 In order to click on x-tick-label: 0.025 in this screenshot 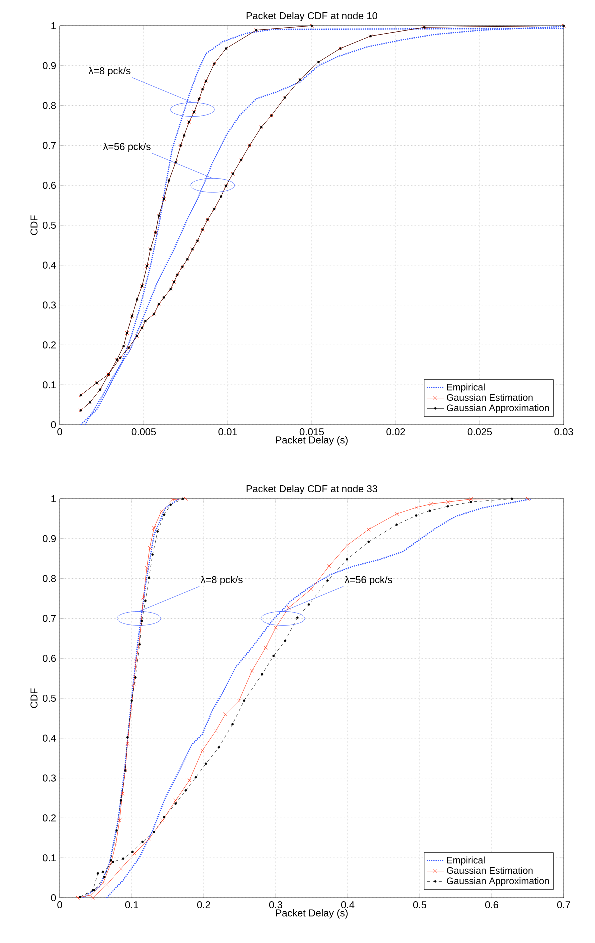, I will do `click(480, 432)`.